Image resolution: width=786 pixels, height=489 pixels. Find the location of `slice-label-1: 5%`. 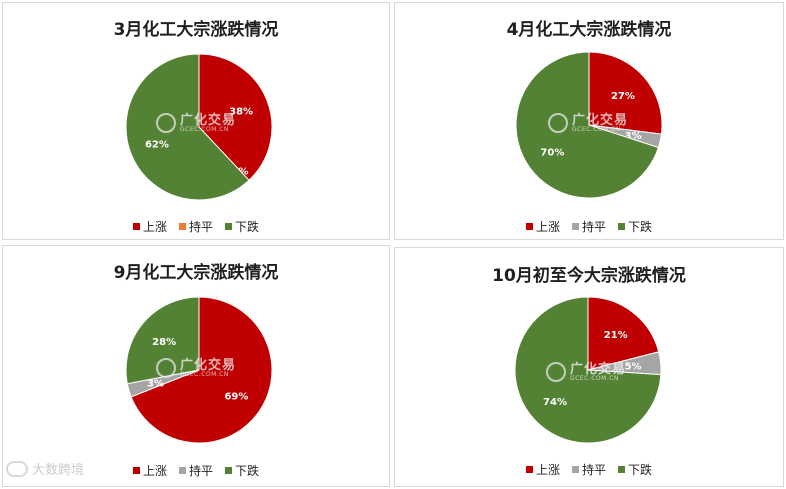

slice-label-1: 5% is located at coordinates (633, 367).